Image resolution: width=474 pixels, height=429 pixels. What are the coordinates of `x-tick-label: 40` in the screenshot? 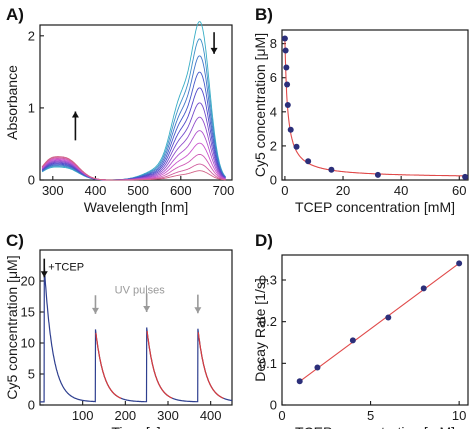 It's located at (401, 190).